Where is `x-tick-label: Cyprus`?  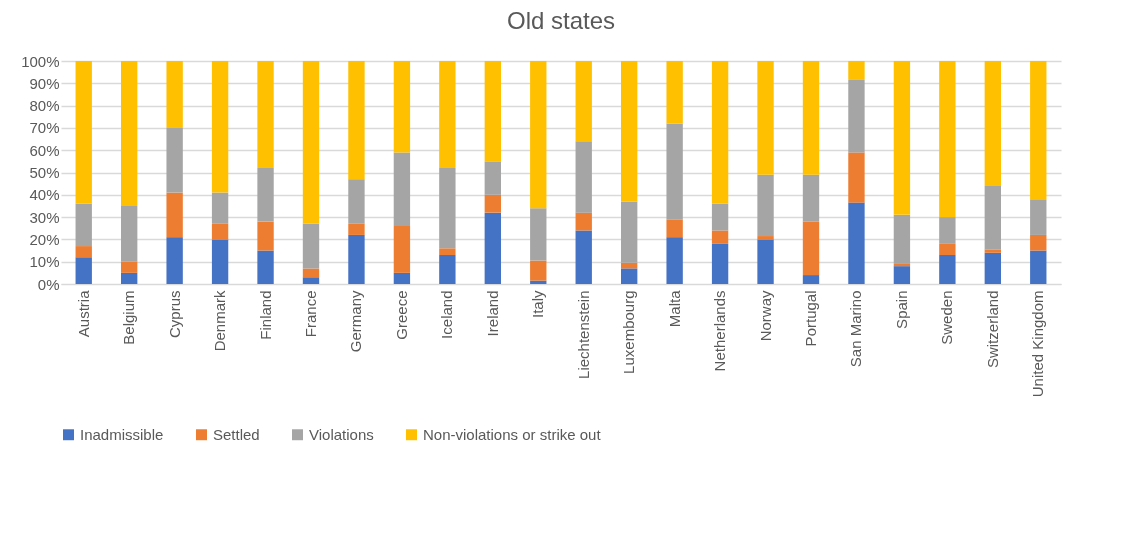
x-tick-label: Cyprus is located at coordinates (174, 314).